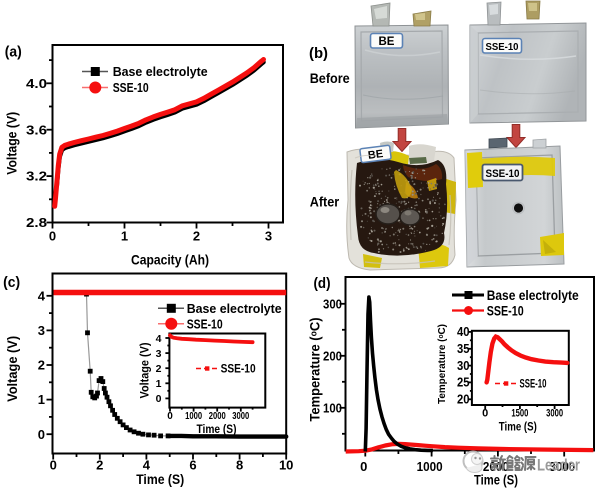 This screenshot has height=489, width=600. What do you see at coordinates (36, 83) in the screenshot?
I see `svg-text: 4.0` at bounding box center [36, 83].